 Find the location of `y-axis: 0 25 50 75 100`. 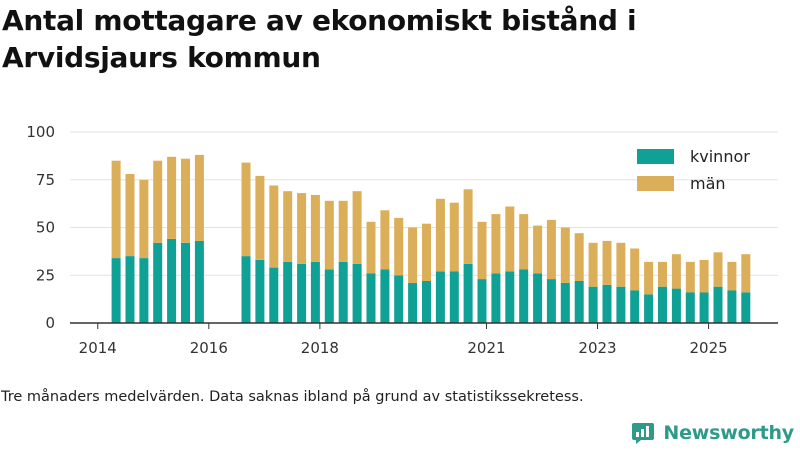

y-axis: 0 25 50 75 100 is located at coordinates (40, 227).